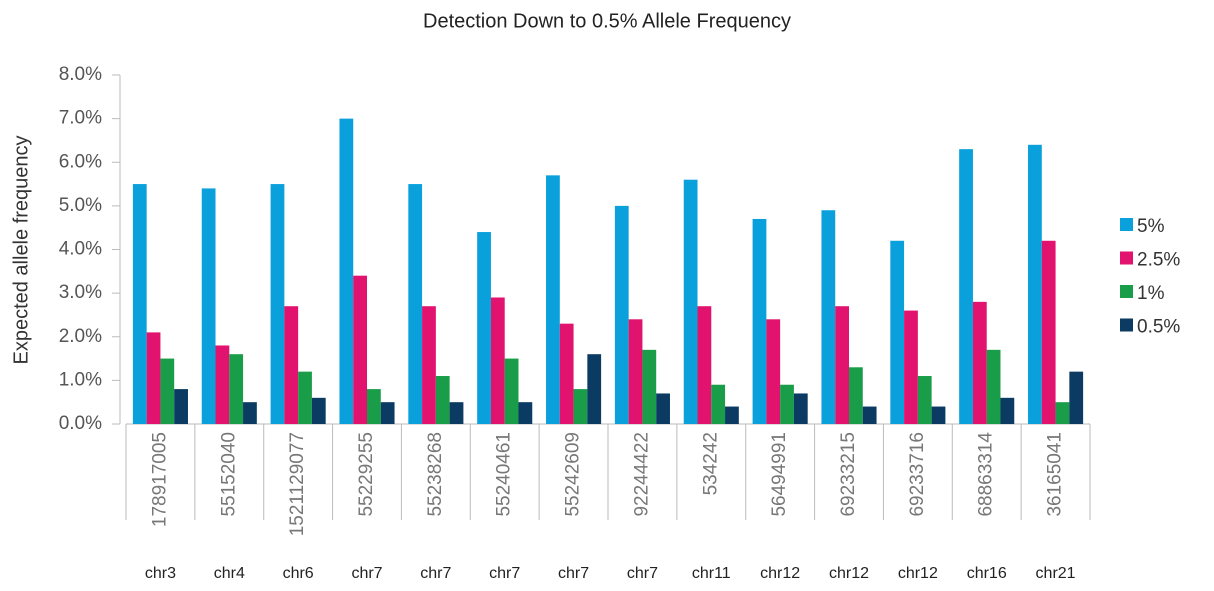 This screenshot has height=591, width=1214. What do you see at coordinates (917, 474) in the screenshot?
I see `x-tick-label: 69233716` at bounding box center [917, 474].